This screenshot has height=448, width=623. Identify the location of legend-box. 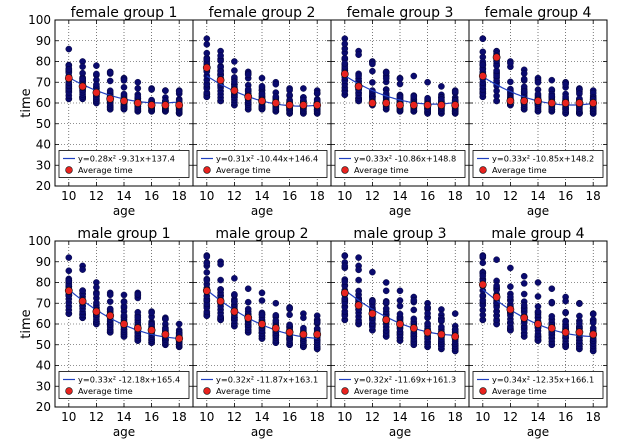
(400, 385).